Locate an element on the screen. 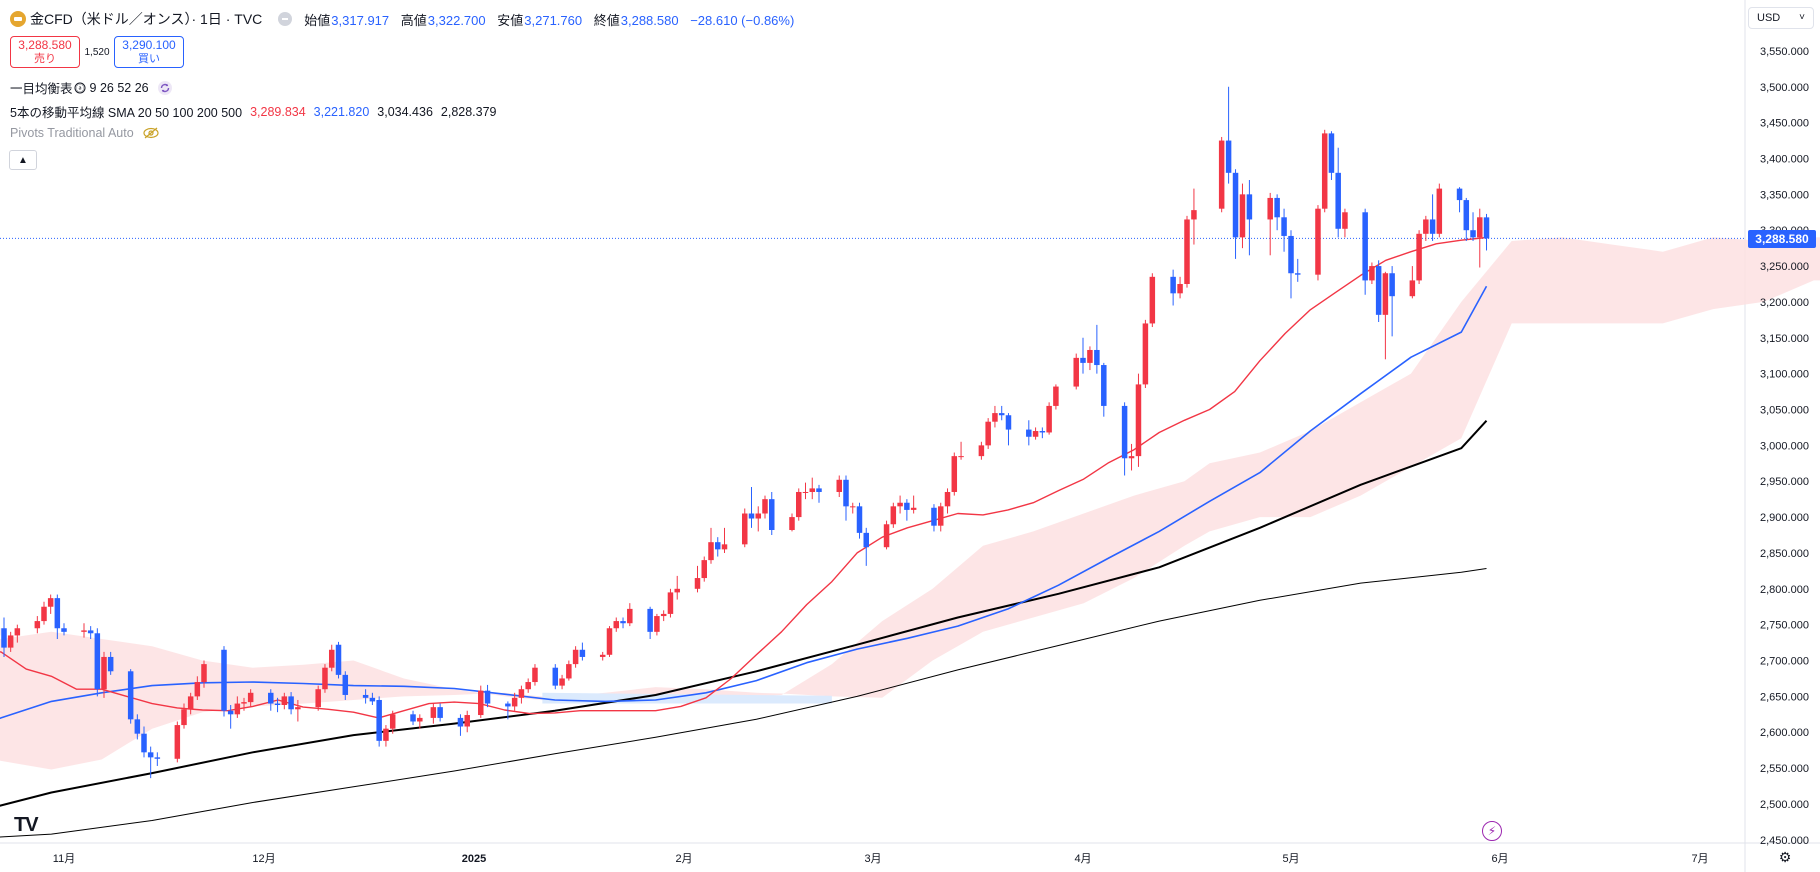 This screenshot has width=1820, height=872. indicator-pivots: Pivots Traditional Auto is located at coordinates (85, 133).